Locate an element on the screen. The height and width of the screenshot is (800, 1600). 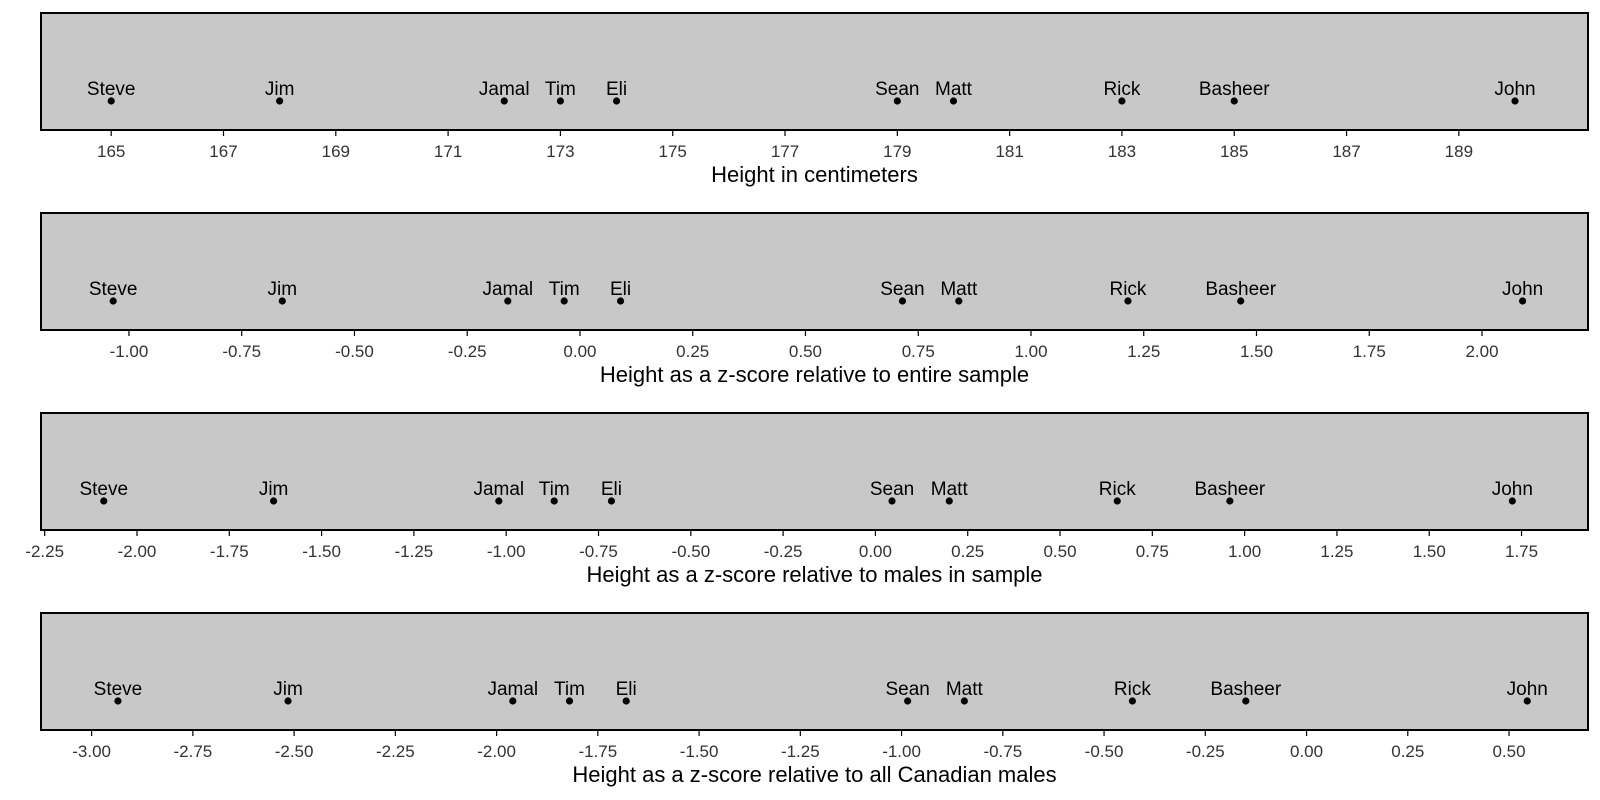
x-tick-label: 1.00 is located at coordinates (1244, 551).